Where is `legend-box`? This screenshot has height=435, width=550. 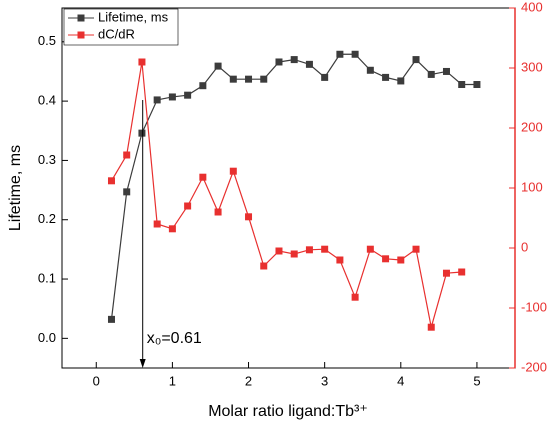
legend-box is located at coordinates (121, 27).